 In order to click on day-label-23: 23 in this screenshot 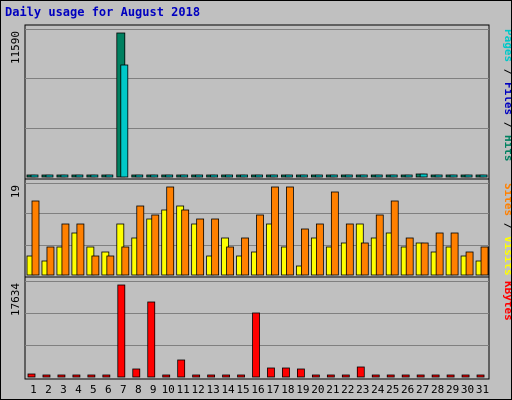, I will do `click(362, 389)`.